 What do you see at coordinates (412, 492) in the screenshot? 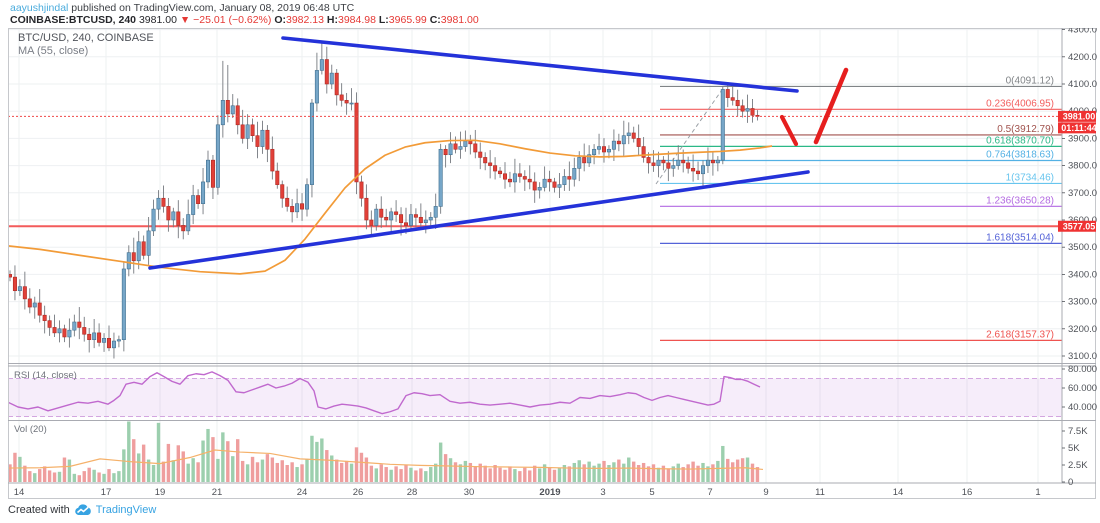
I see `svg-text: 28` at bounding box center [412, 492].